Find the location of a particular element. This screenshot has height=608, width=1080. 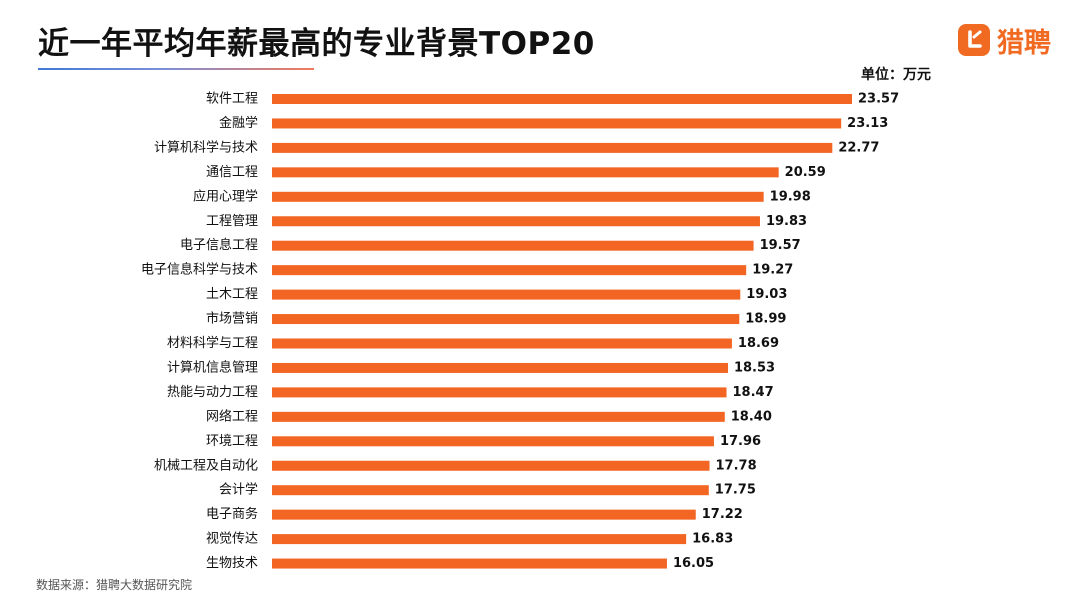

category-label: 电子商务 is located at coordinates (232, 514).